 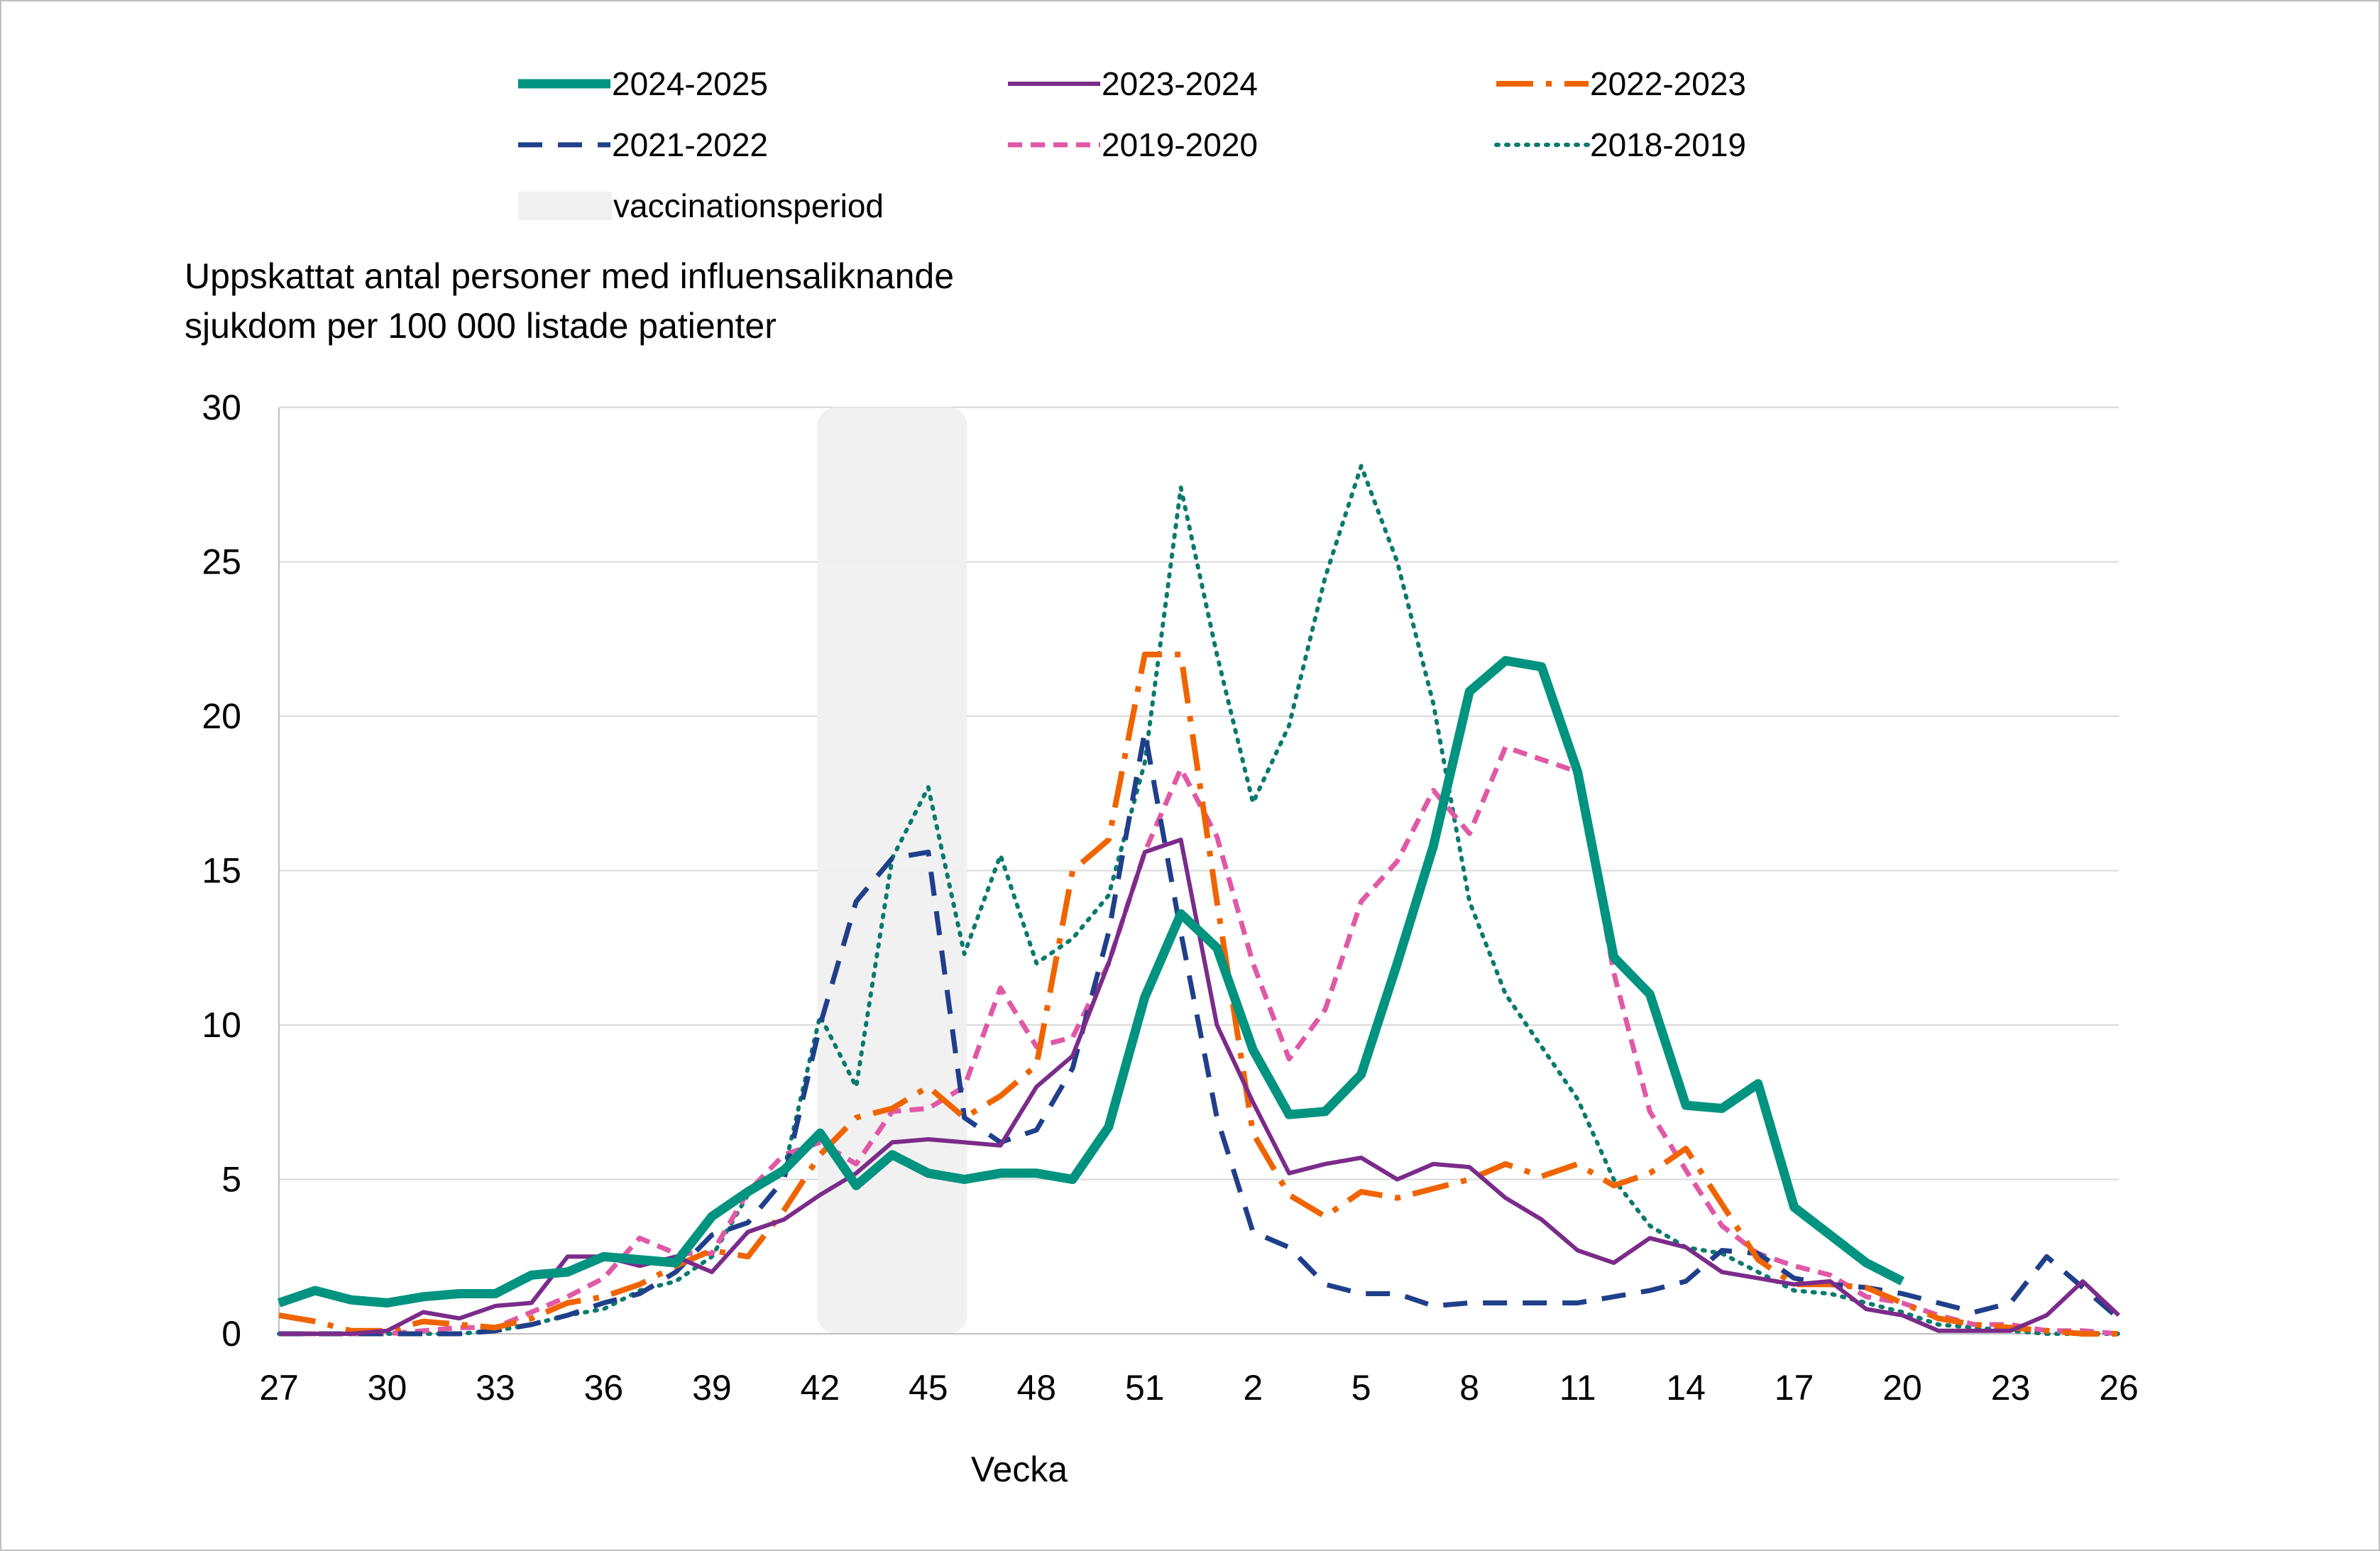 I want to click on x-tick-label: 17, so click(x=1795, y=1388).